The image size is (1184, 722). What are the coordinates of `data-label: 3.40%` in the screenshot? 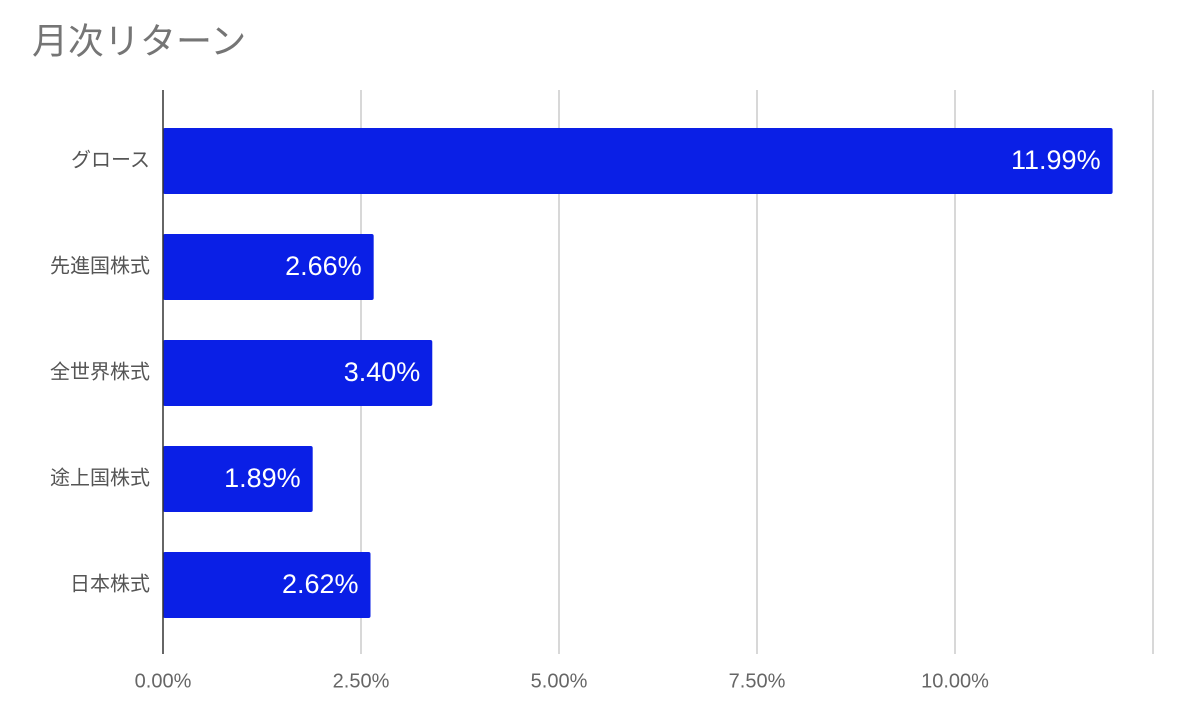 It's located at (382, 372).